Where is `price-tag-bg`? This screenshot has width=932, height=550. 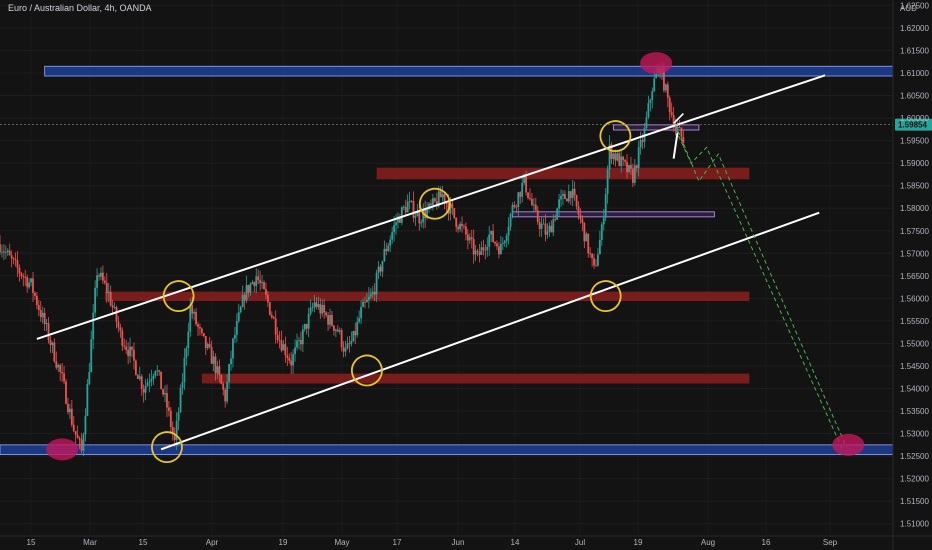 price-tag-bg is located at coordinates (913, 124).